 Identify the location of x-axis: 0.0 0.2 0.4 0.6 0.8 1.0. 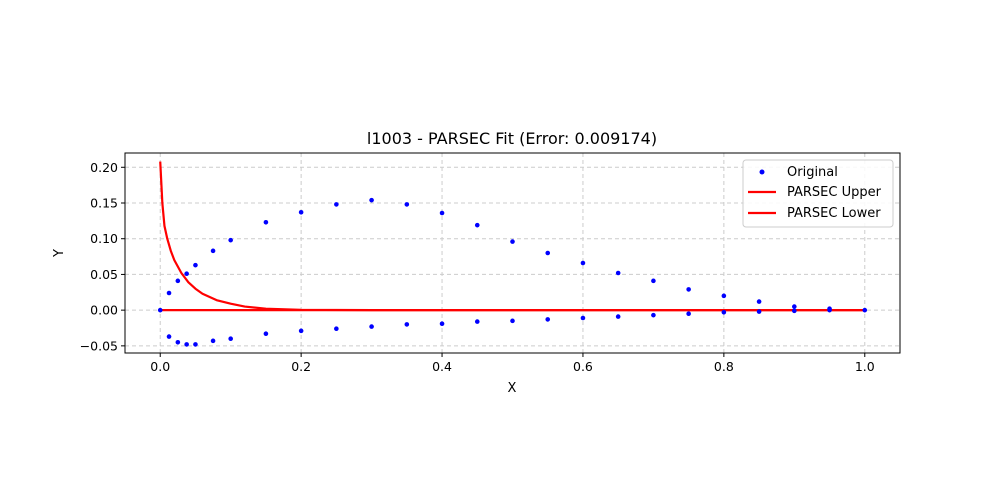
(512, 363).